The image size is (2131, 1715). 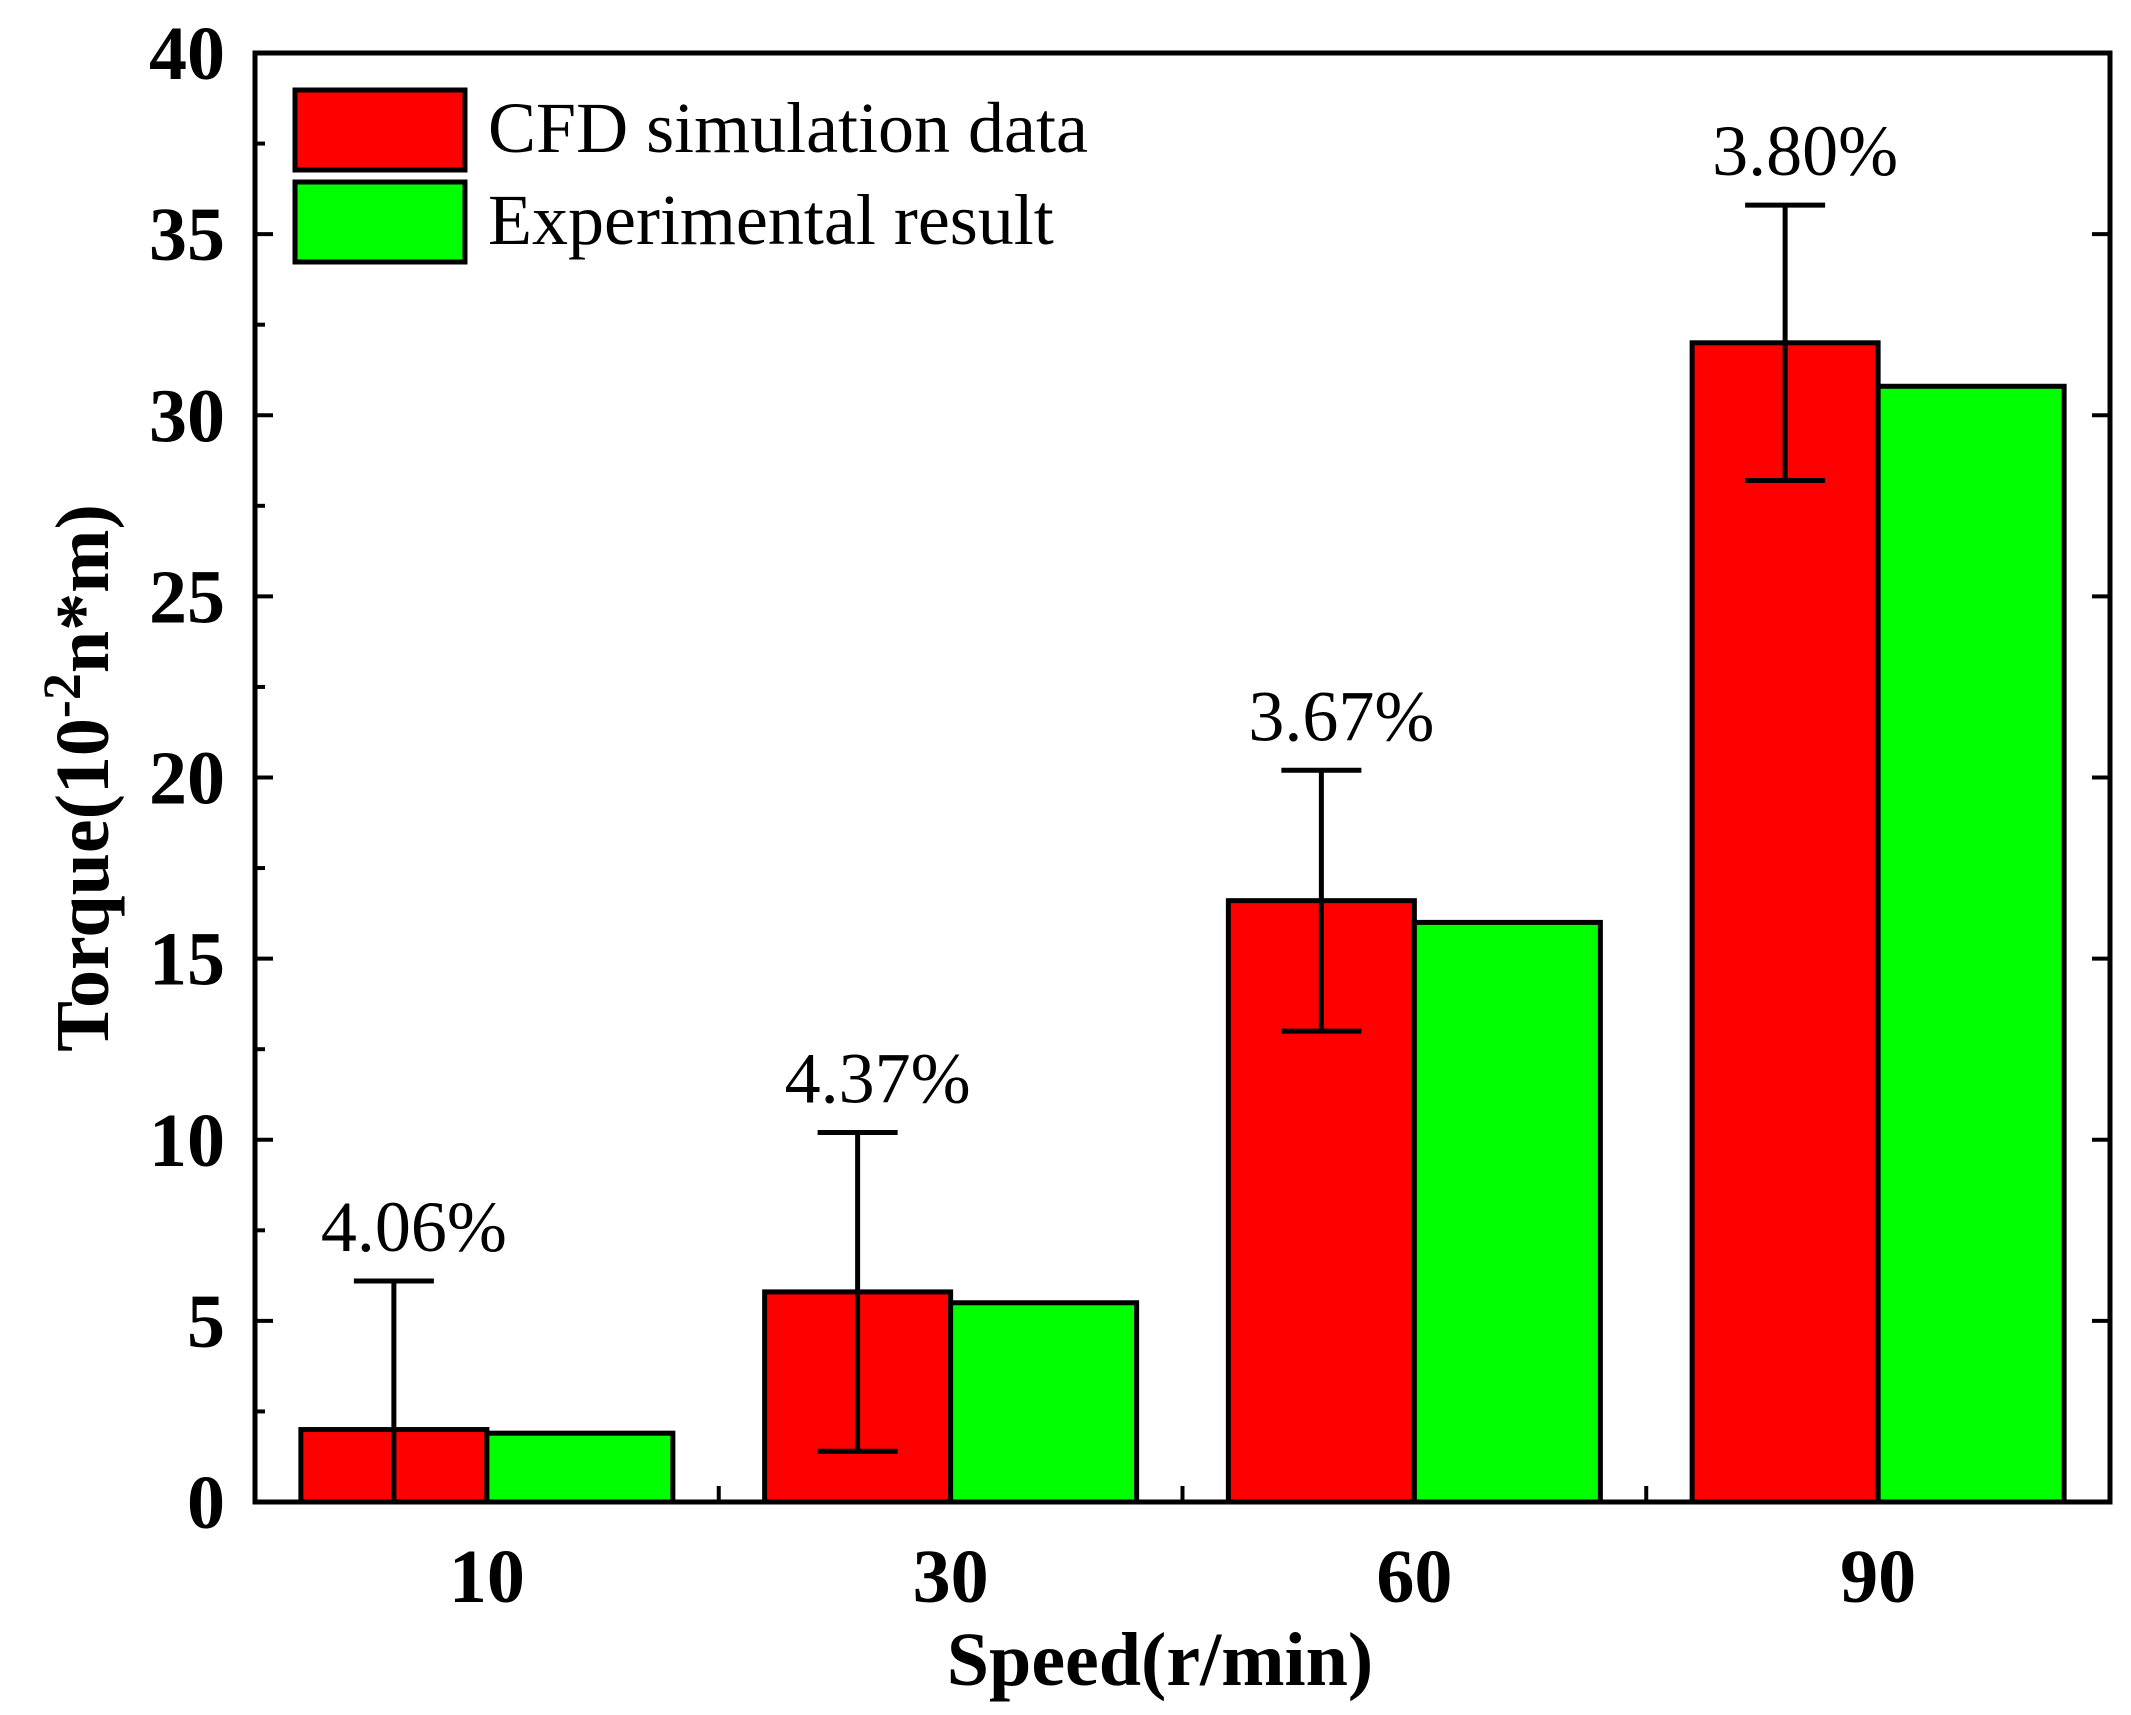 I want to click on x-tick-label-60: 60, so click(x=1414, y=1577).